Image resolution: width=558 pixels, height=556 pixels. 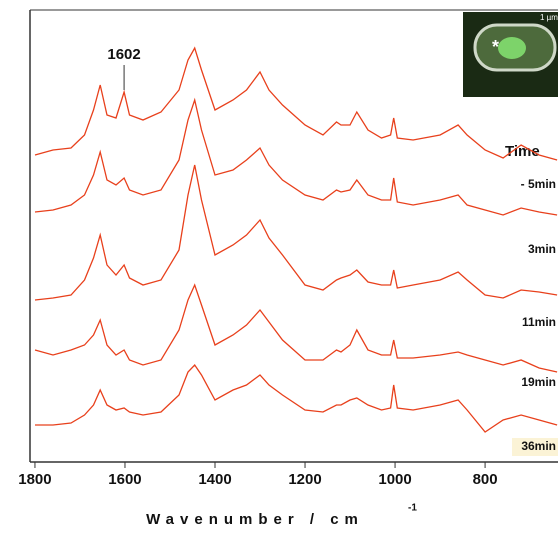 What do you see at coordinates (123, 54) in the screenshot?
I see `annotation-label: 1602` at bounding box center [123, 54].